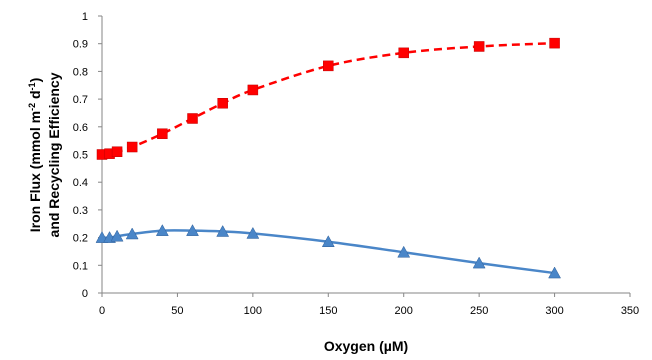 The width and height of the screenshot is (652, 360). What do you see at coordinates (177, 311) in the screenshot?
I see `x-tick-label: 50` at bounding box center [177, 311].